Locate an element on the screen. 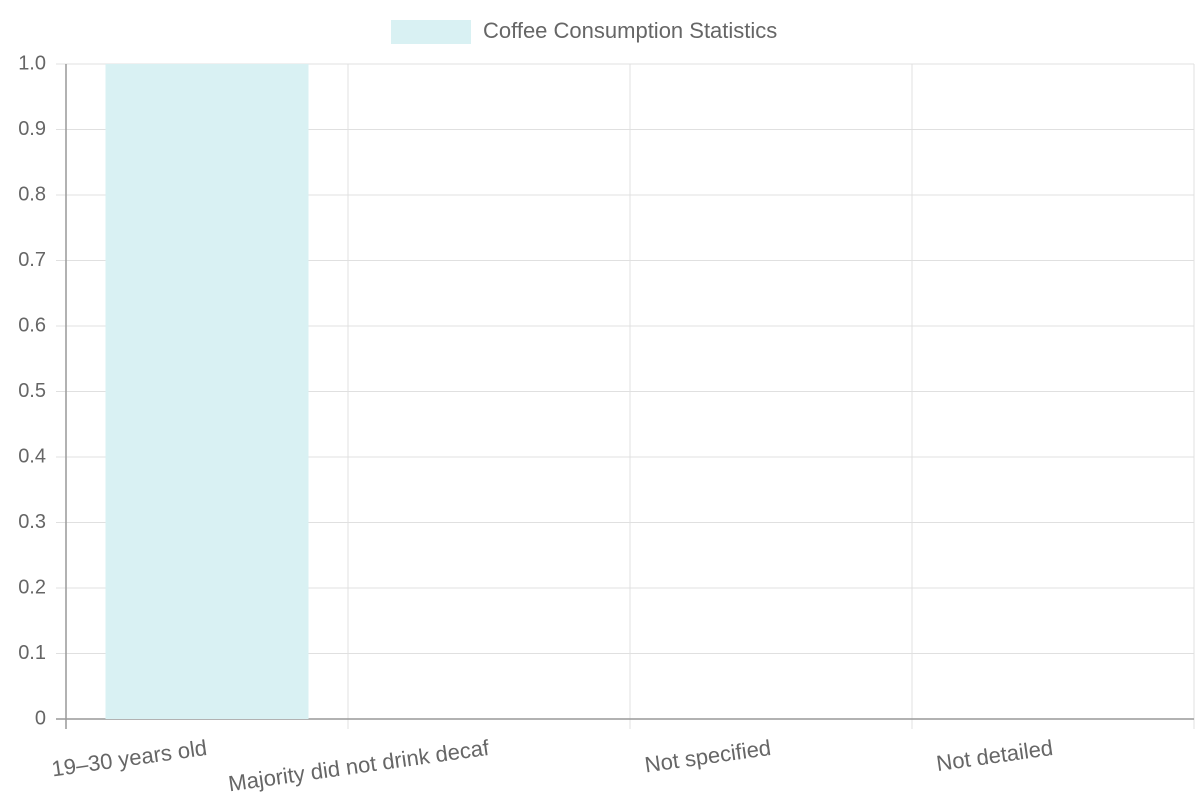  x-tick-label: 19–30 years old is located at coordinates (129, 758).